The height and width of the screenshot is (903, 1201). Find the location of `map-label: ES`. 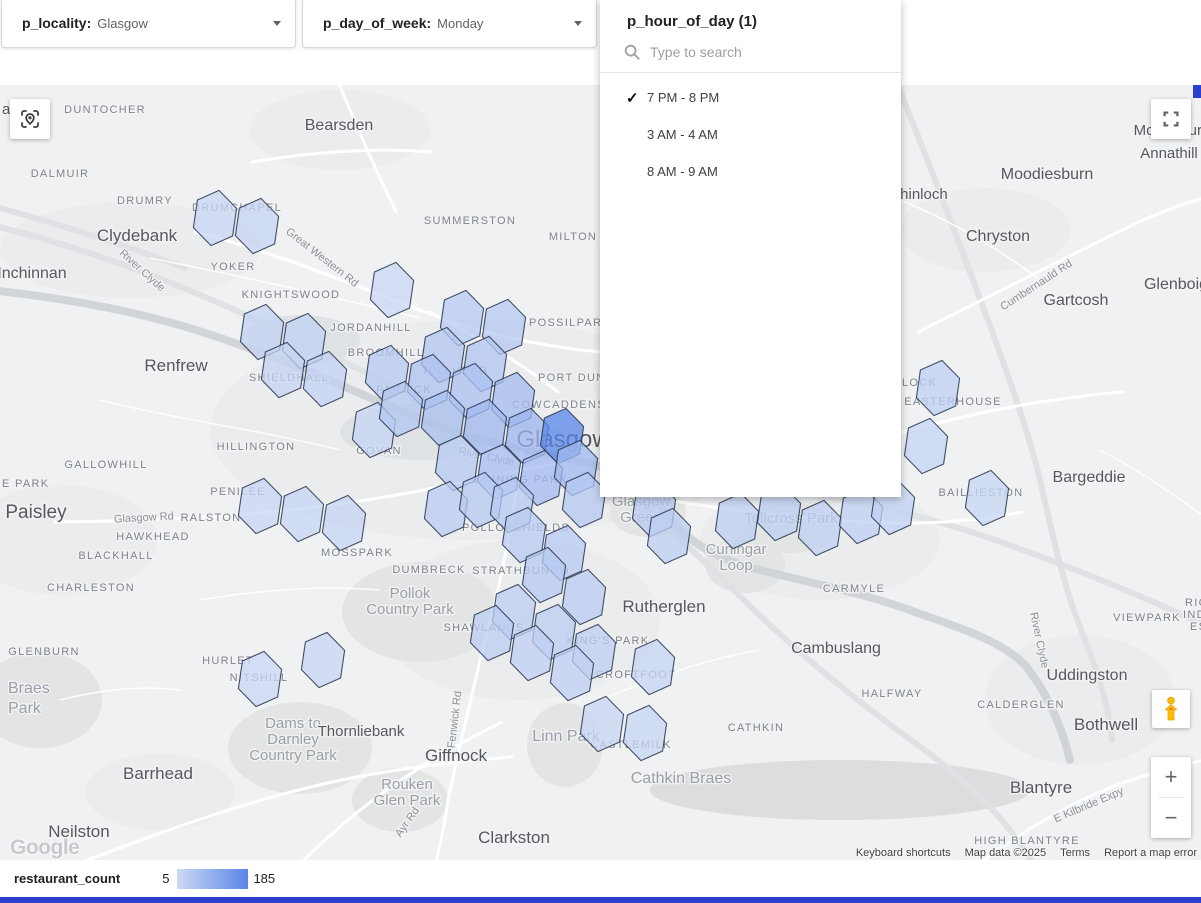

map-label: ES is located at coordinates (1195, 627).